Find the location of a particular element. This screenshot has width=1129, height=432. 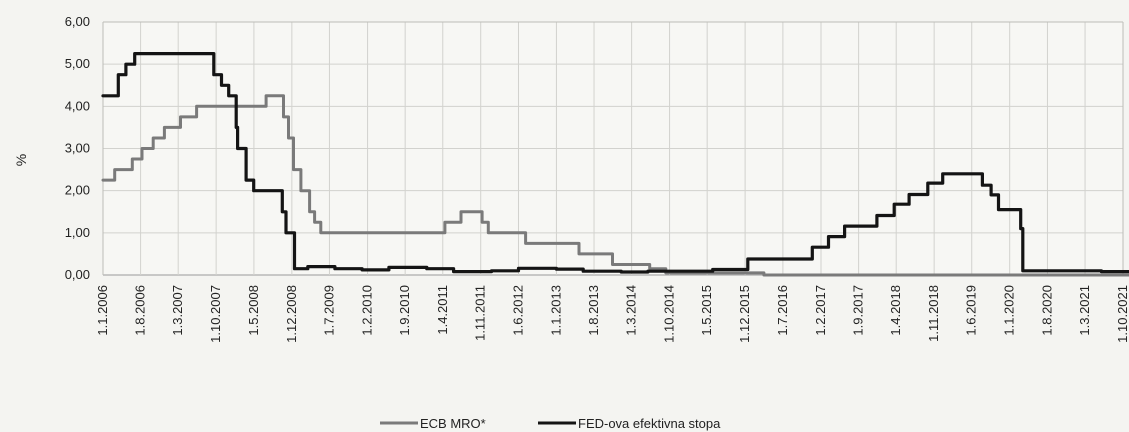

x-tick-label: 1.8.2020 is located at coordinates (1046, 310).